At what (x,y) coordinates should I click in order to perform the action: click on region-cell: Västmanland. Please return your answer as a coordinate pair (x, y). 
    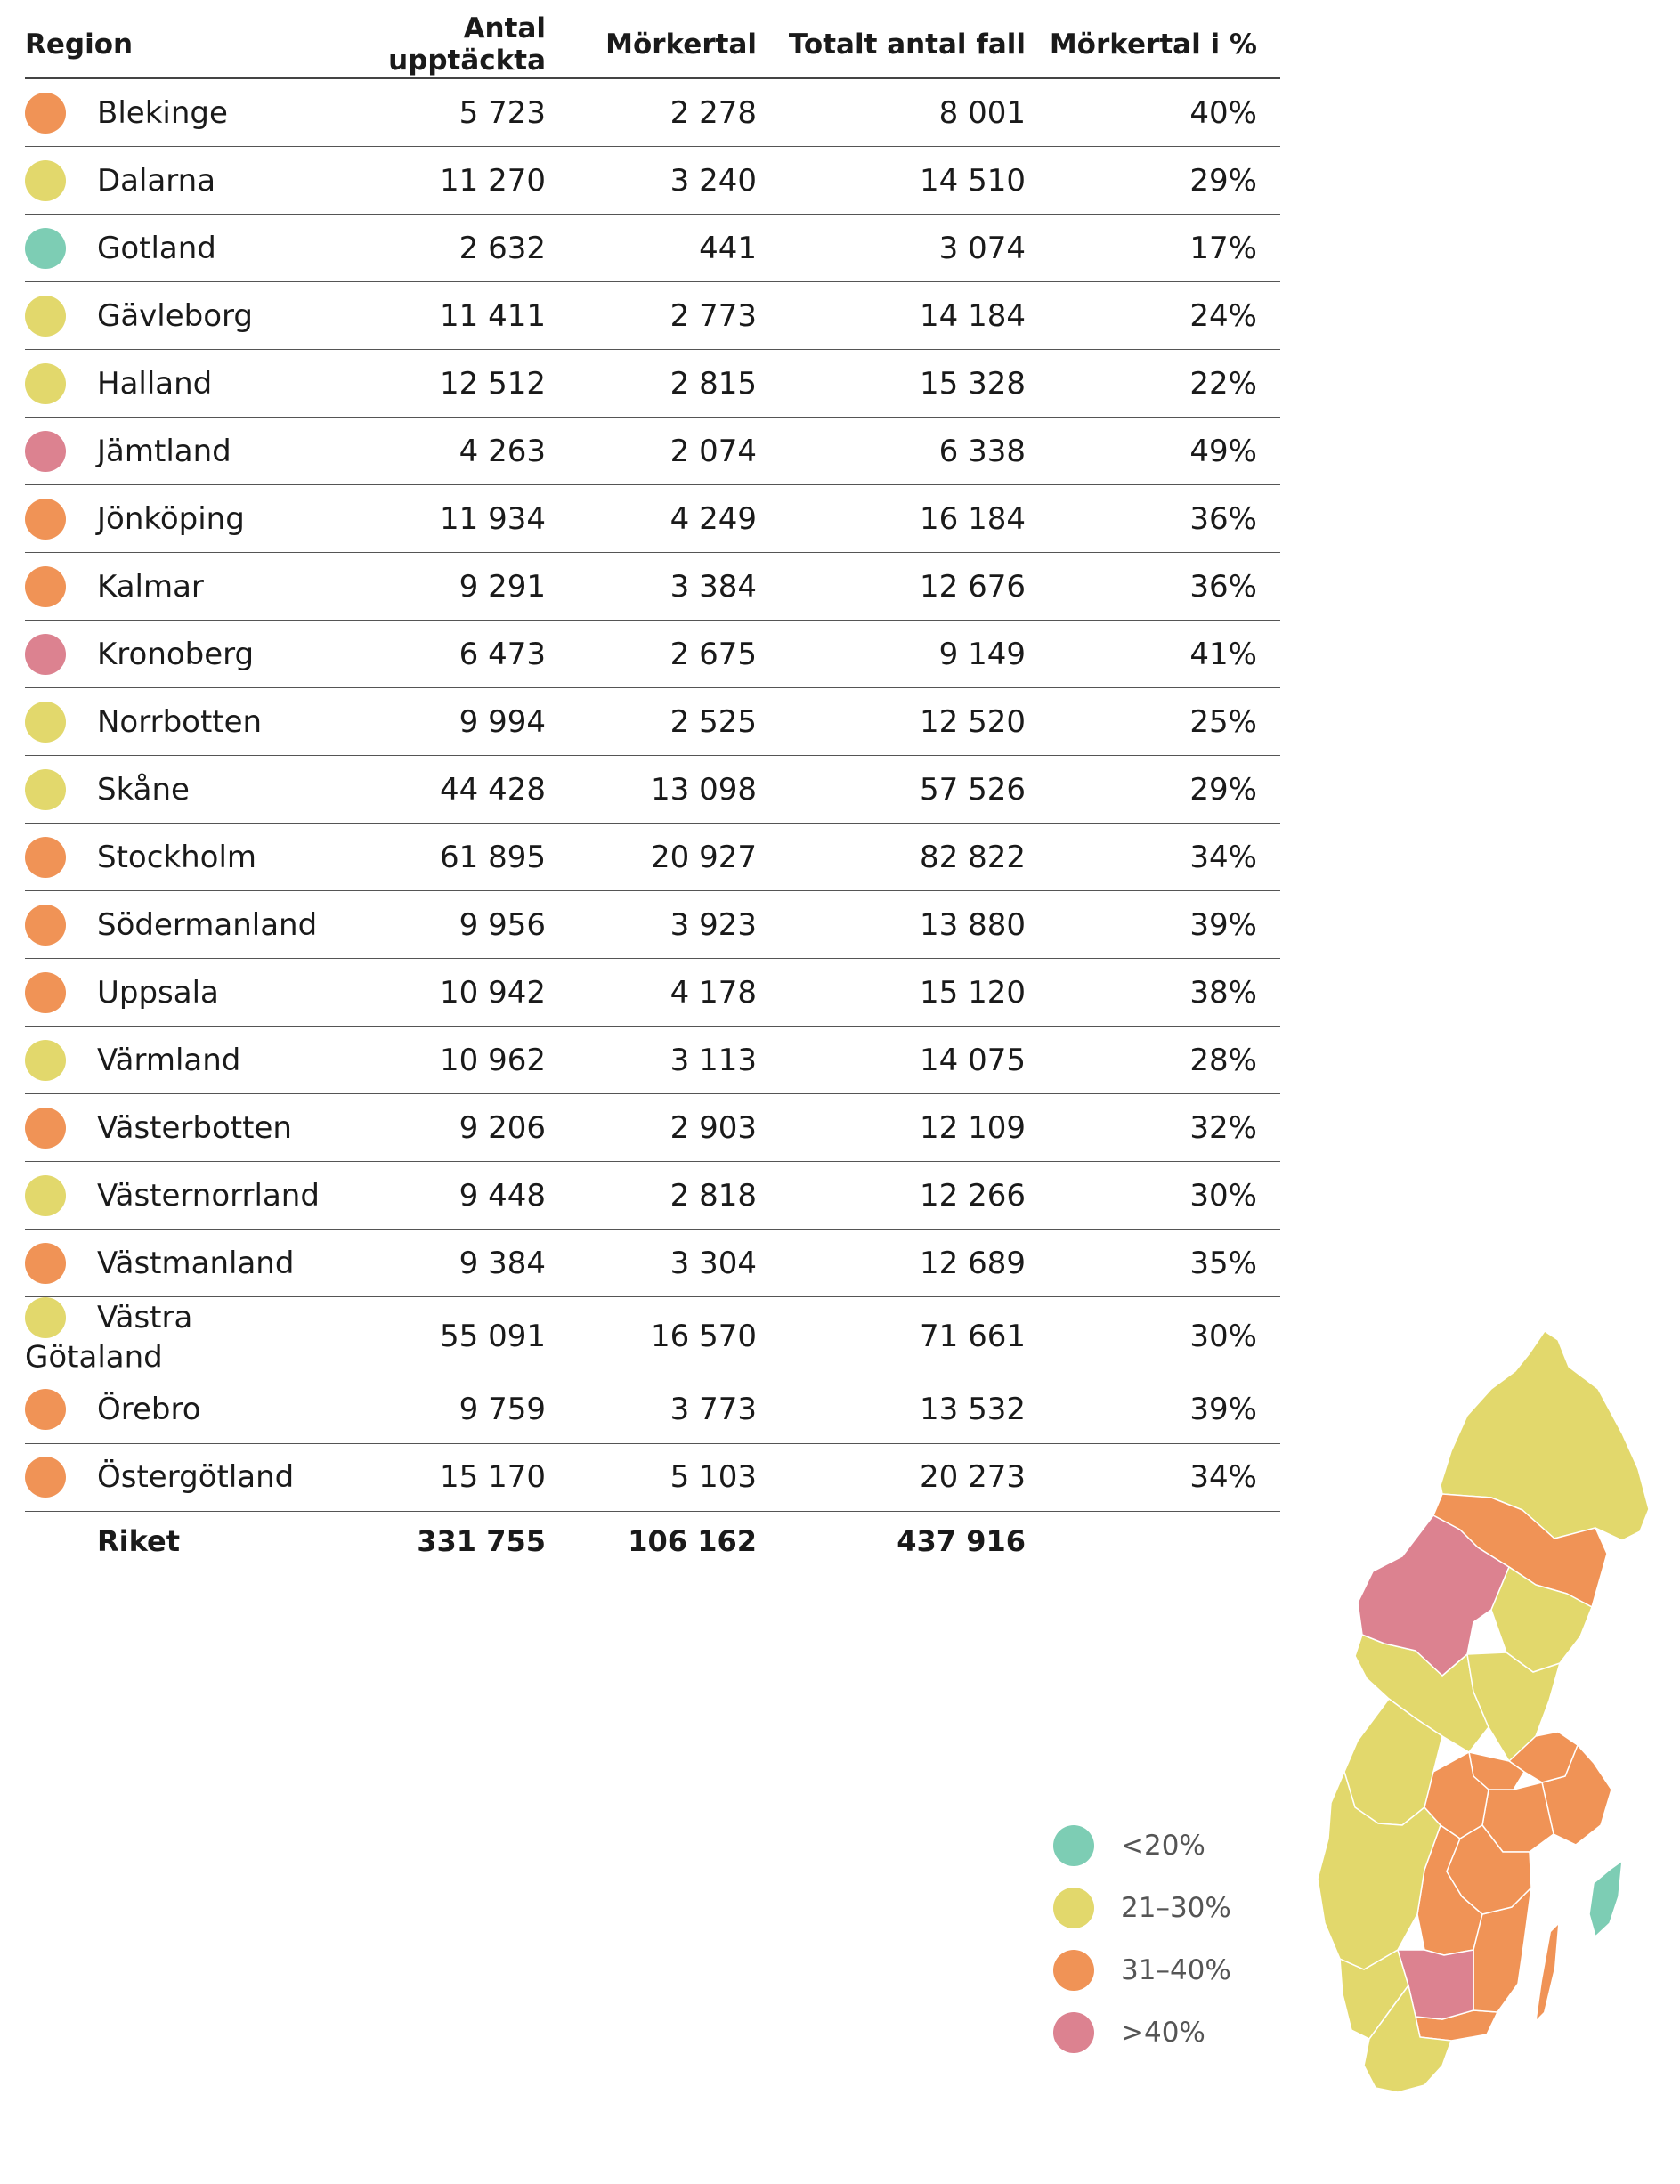
    Looking at the image, I should click on (178, 1263).